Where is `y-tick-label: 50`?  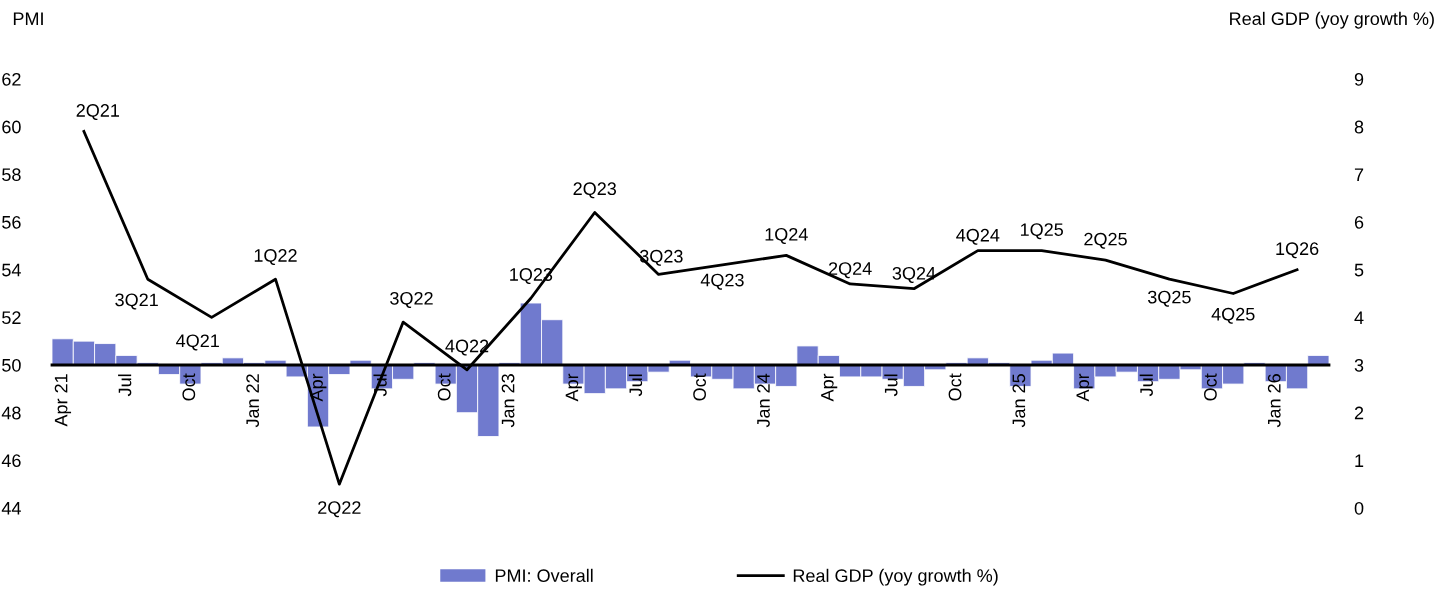
y-tick-label: 50 is located at coordinates (11, 365).